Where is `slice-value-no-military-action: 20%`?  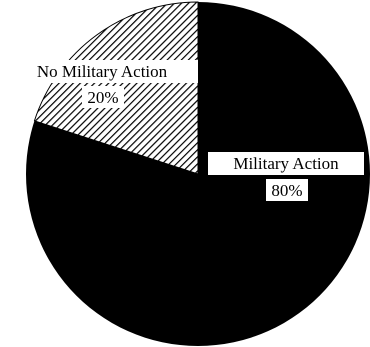
slice-value-no-military-action: 20% is located at coordinates (102, 97).